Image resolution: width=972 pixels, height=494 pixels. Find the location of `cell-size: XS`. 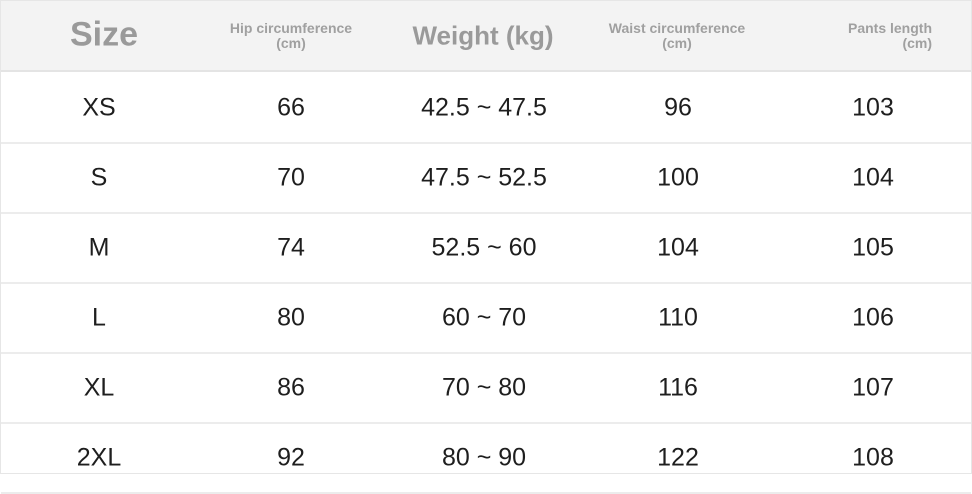

cell-size: XS is located at coordinates (99, 107).